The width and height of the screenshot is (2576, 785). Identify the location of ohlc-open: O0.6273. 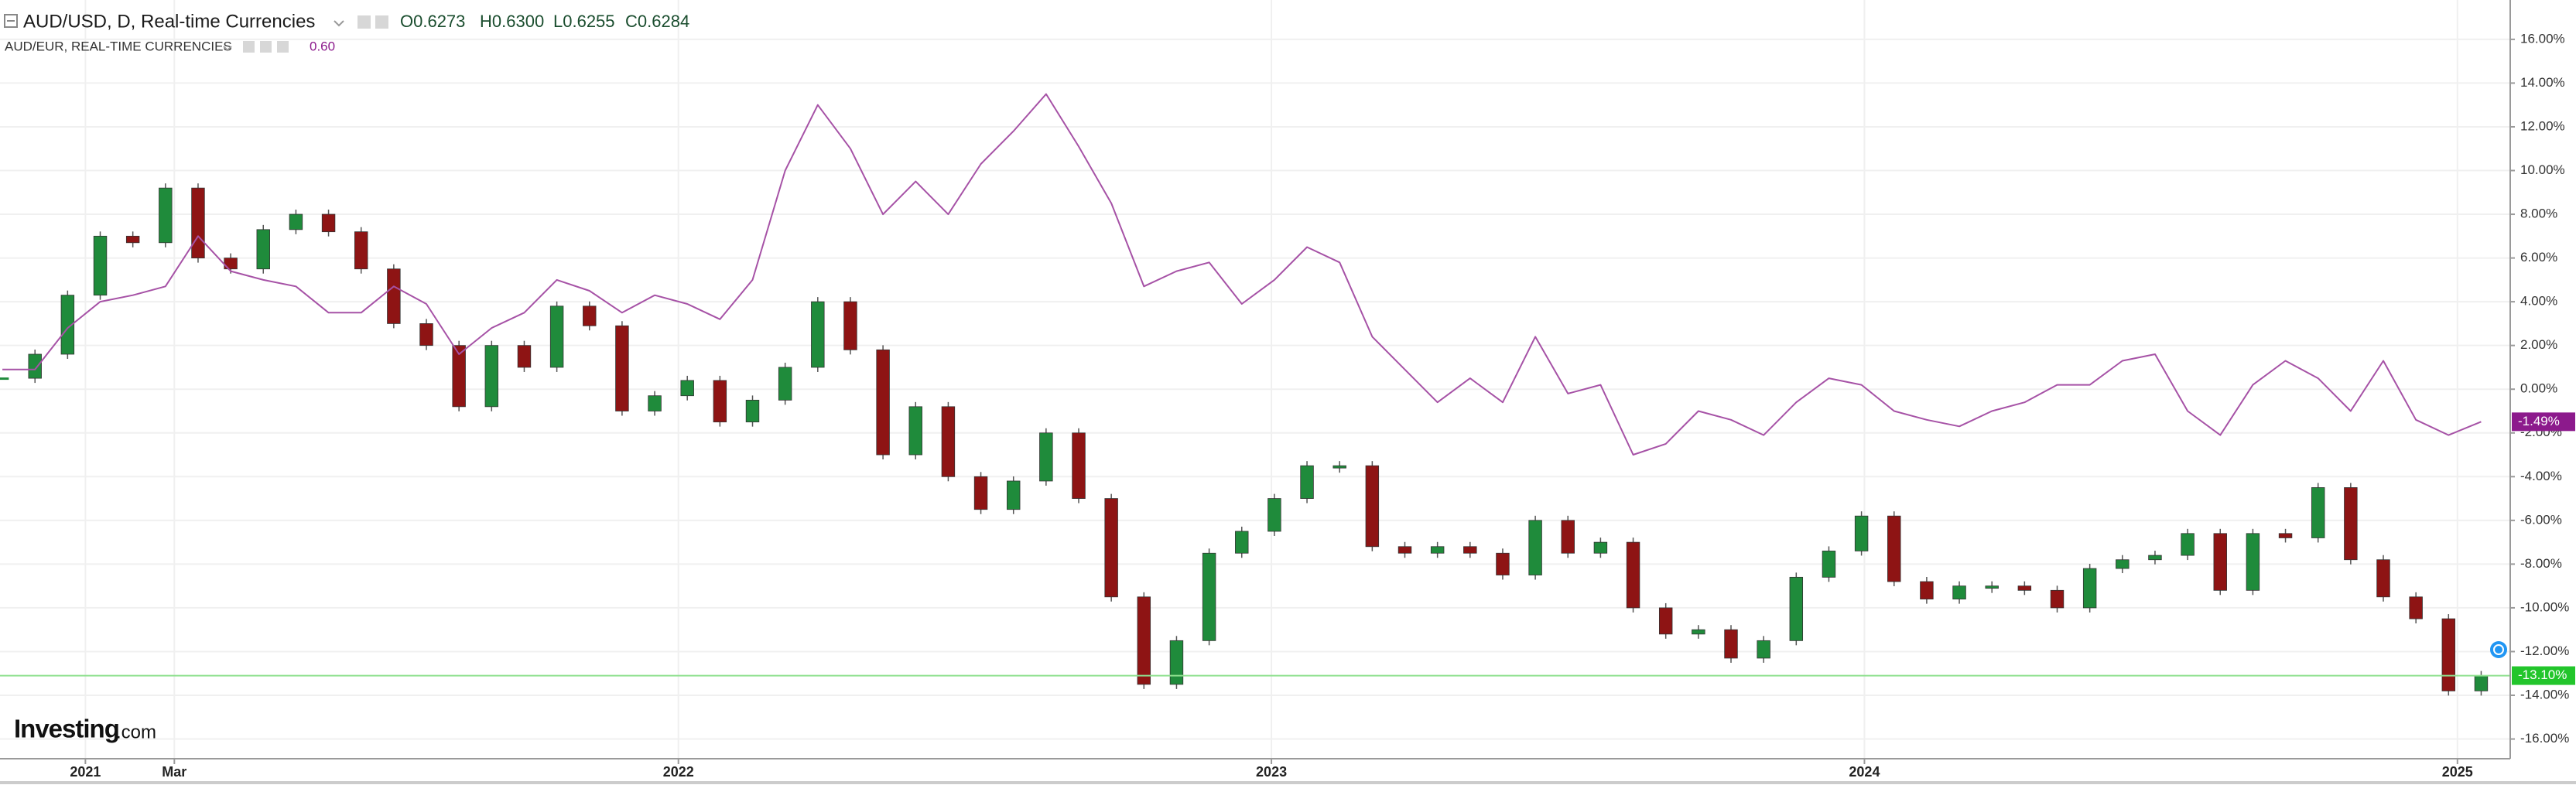
(432, 21).